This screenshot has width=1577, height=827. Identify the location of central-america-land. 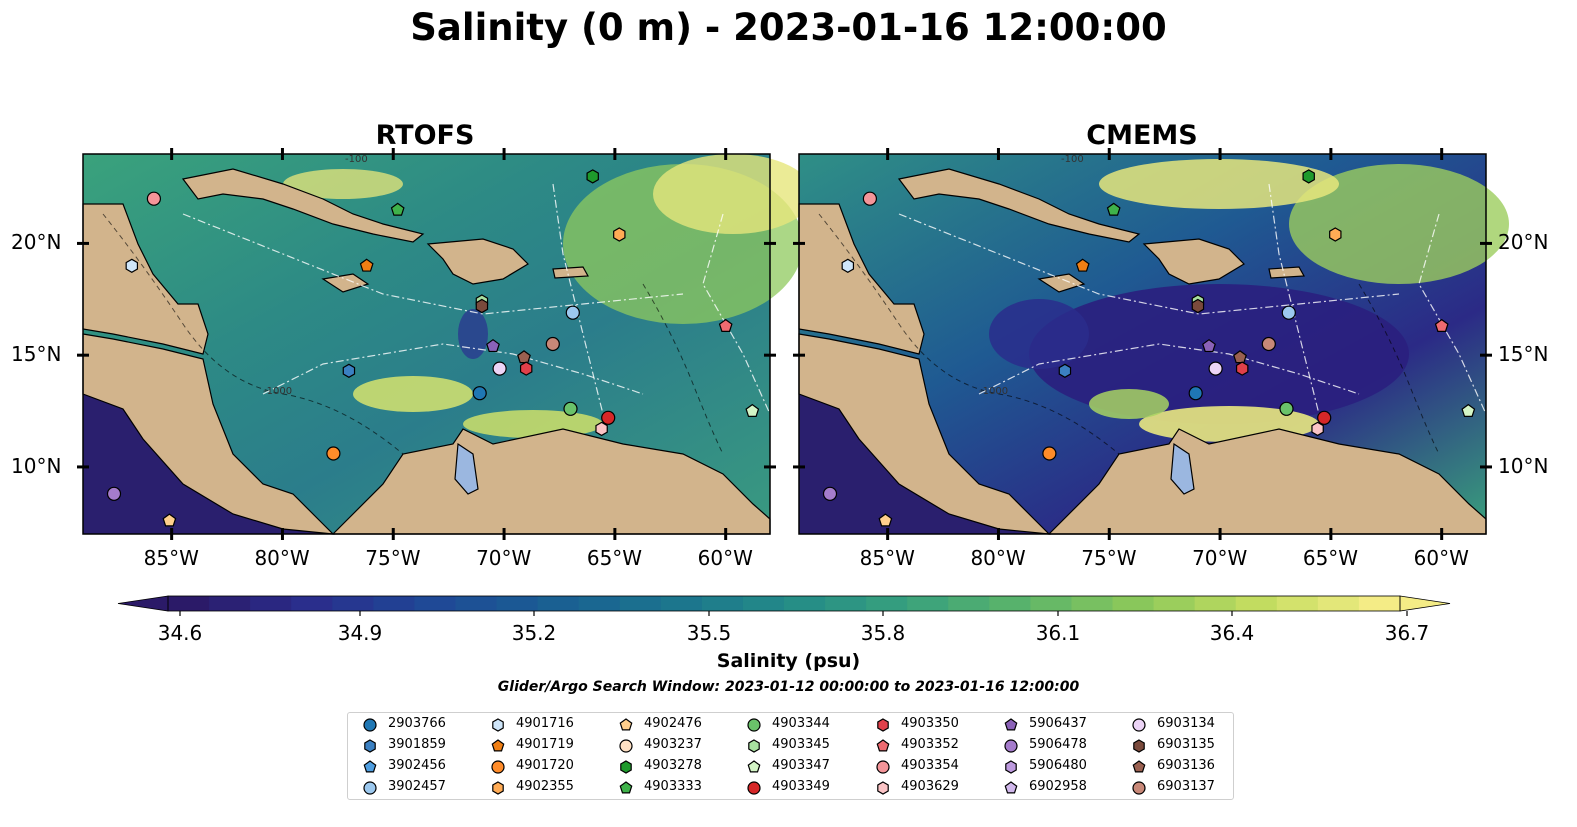
(208, 434).